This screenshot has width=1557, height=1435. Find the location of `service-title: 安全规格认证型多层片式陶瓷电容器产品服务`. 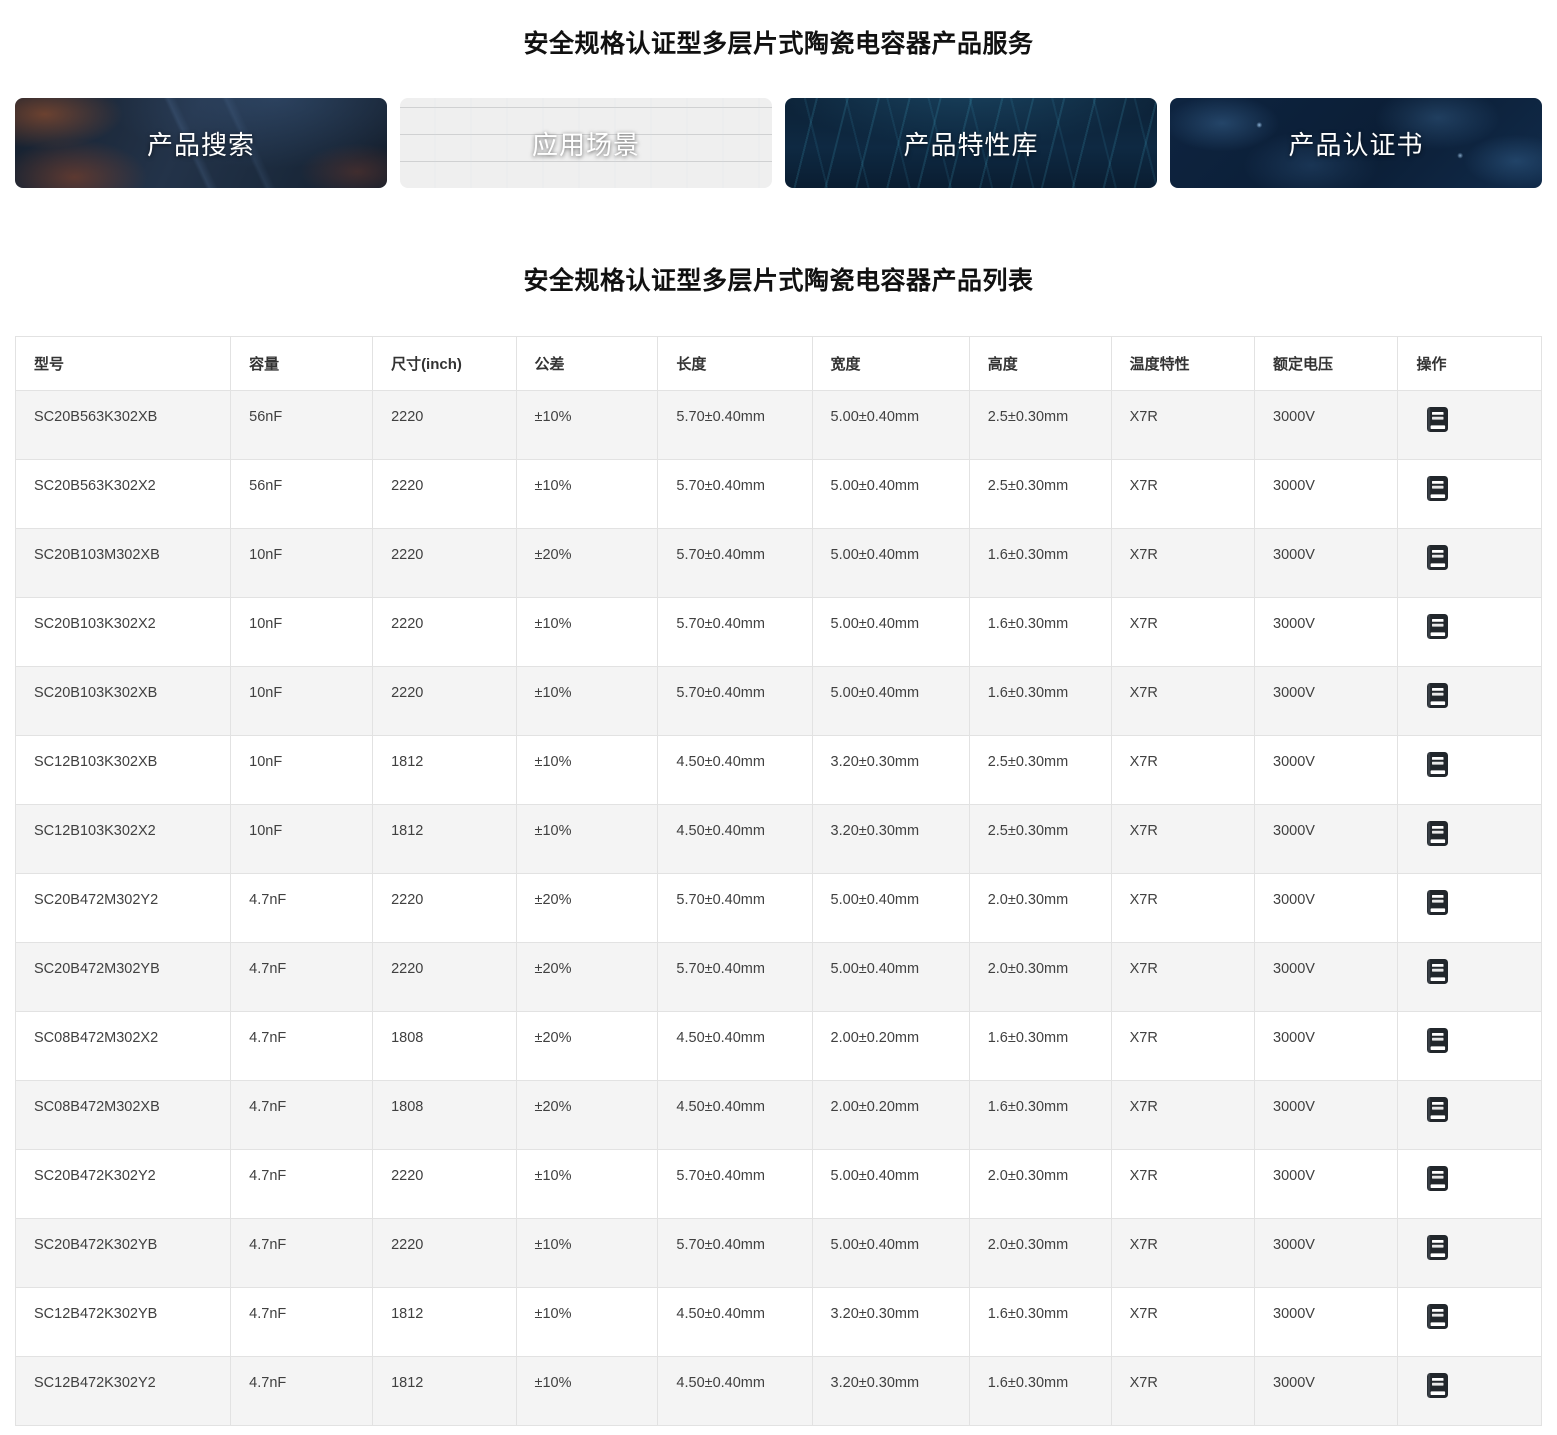

service-title: 安全规格认证型多层片式陶瓷电容器产品服务 is located at coordinates (778, 44).